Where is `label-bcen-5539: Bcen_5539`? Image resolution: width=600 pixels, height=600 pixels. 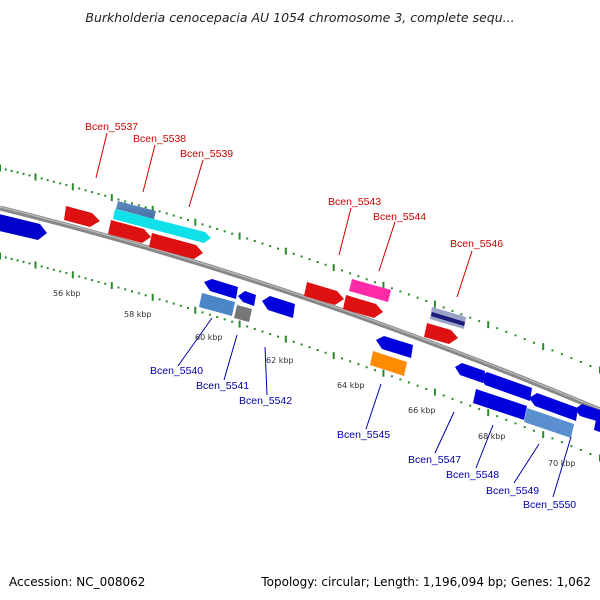
label-bcen-5539: Bcen_5539 is located at coordinates (206, 154).